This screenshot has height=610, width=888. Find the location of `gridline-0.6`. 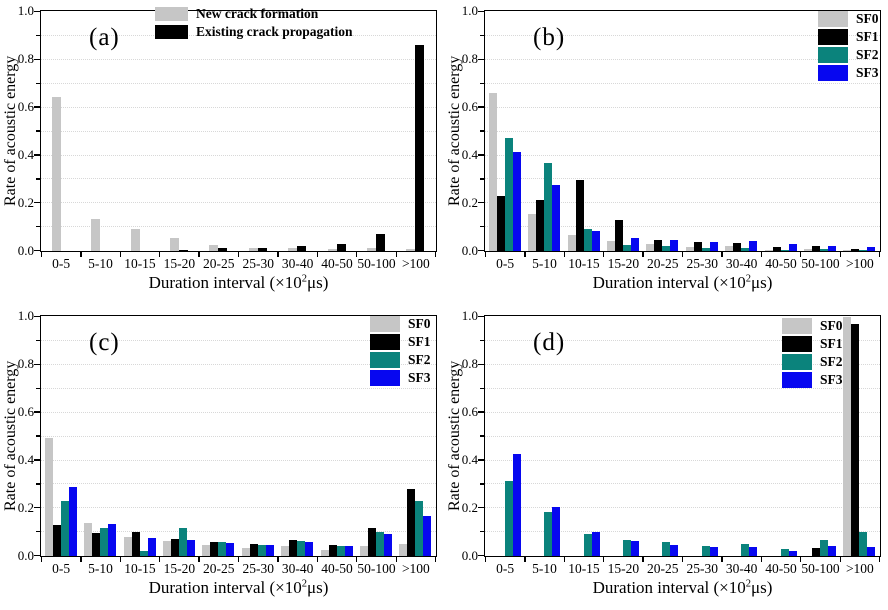

gridline-0.6 is located at coordinates (682, 412).